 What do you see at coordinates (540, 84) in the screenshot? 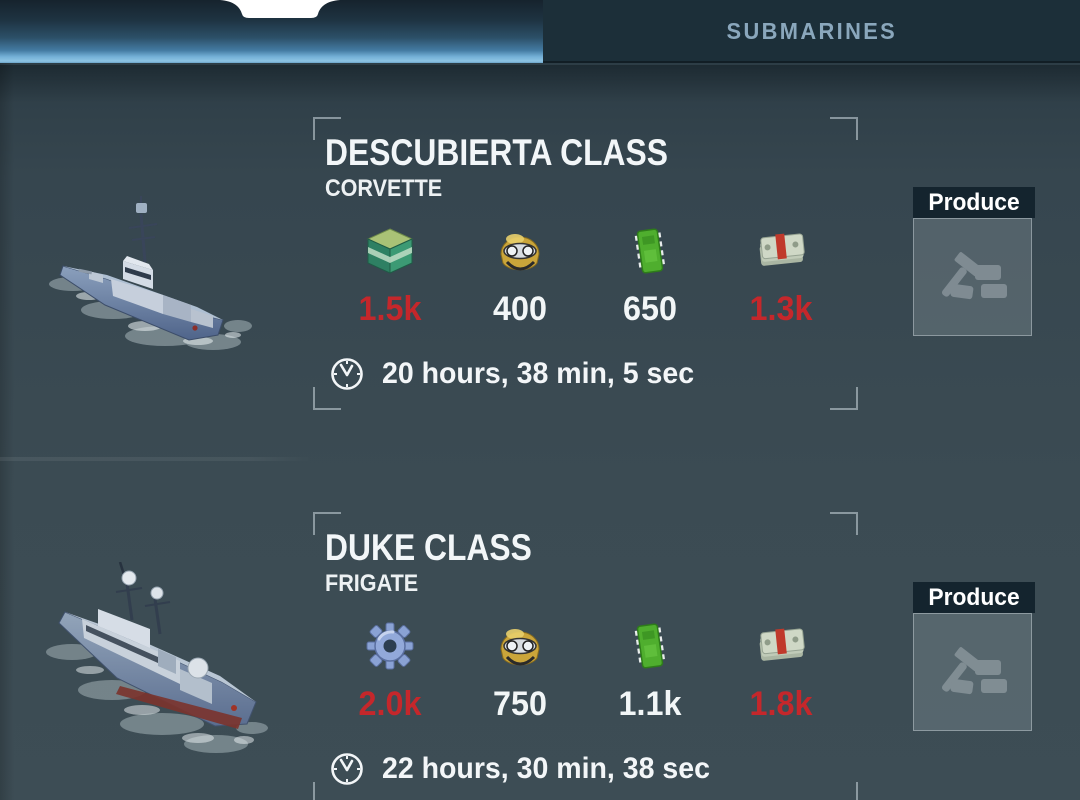
I see `tab-bar-shadow` at bounding box center [540, 84].